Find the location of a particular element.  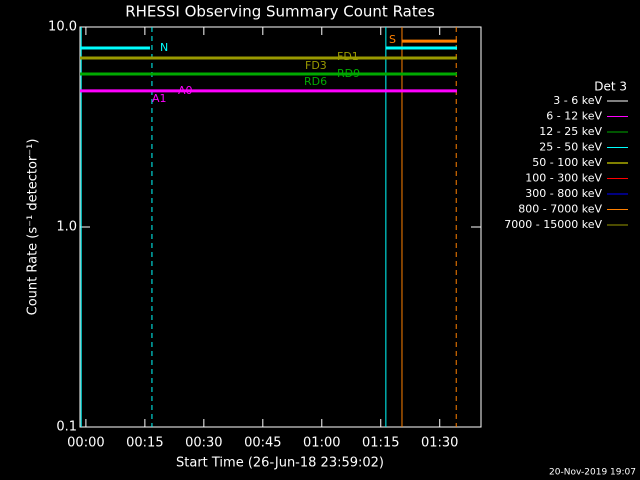

annotation: S is located at coordinates (392, 39).